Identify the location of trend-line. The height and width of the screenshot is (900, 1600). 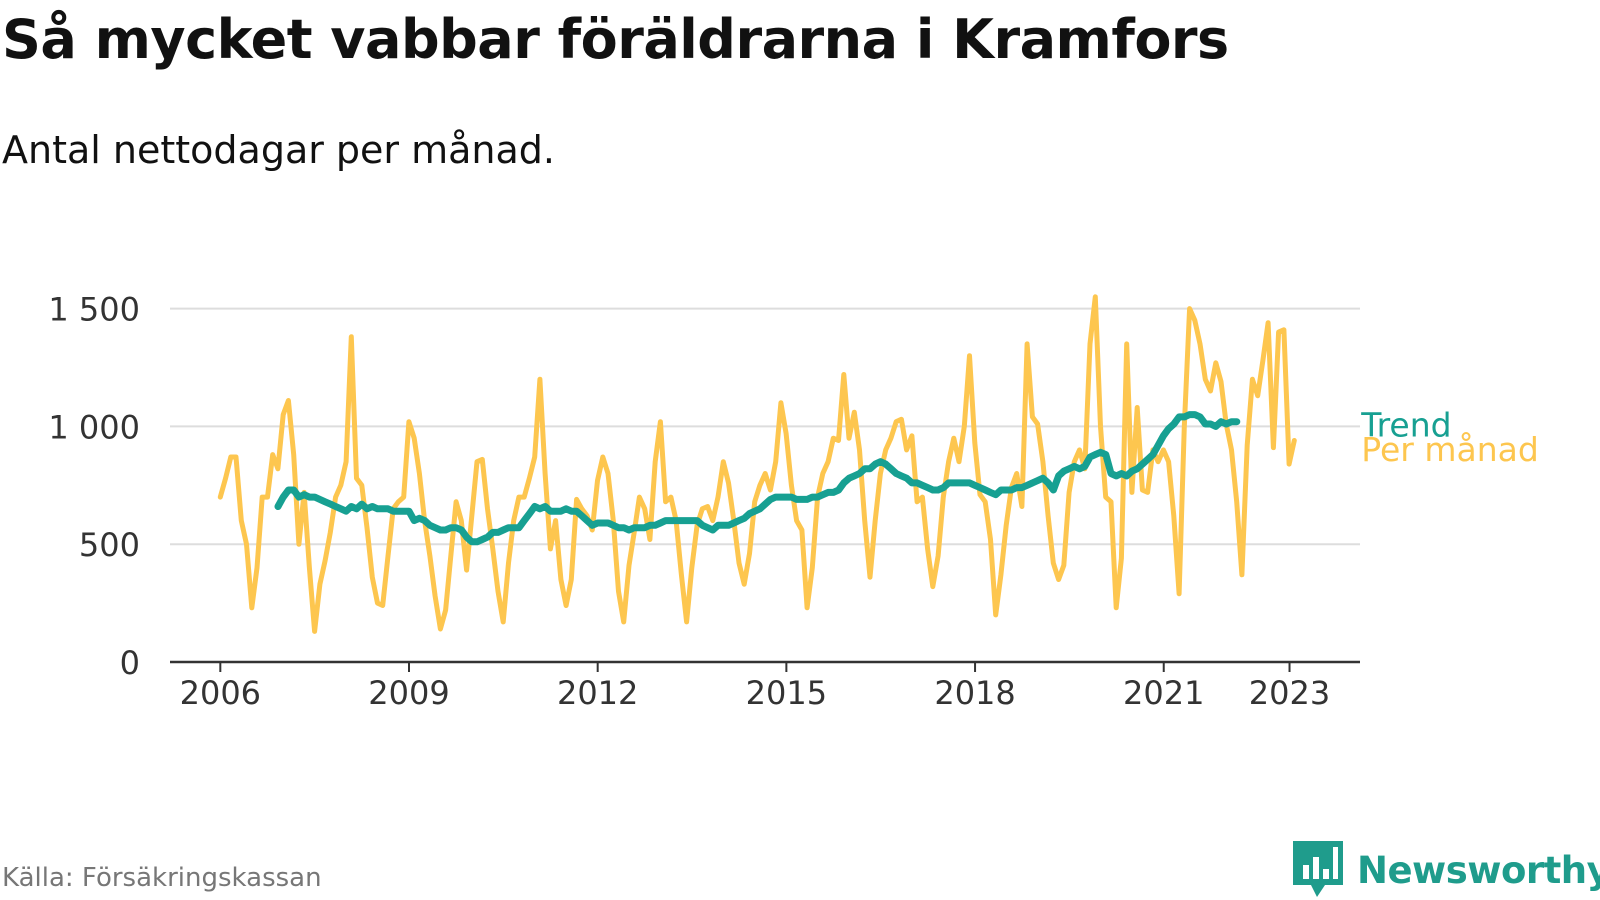
(757, 478).